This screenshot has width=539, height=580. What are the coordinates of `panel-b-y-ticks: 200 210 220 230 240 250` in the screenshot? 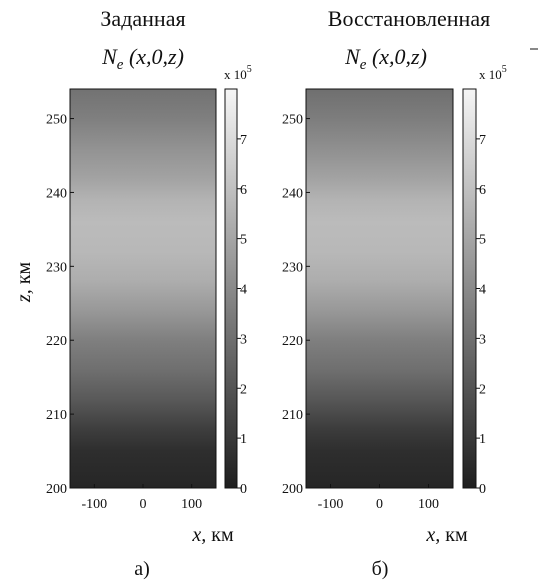 It's located at (296, 305).